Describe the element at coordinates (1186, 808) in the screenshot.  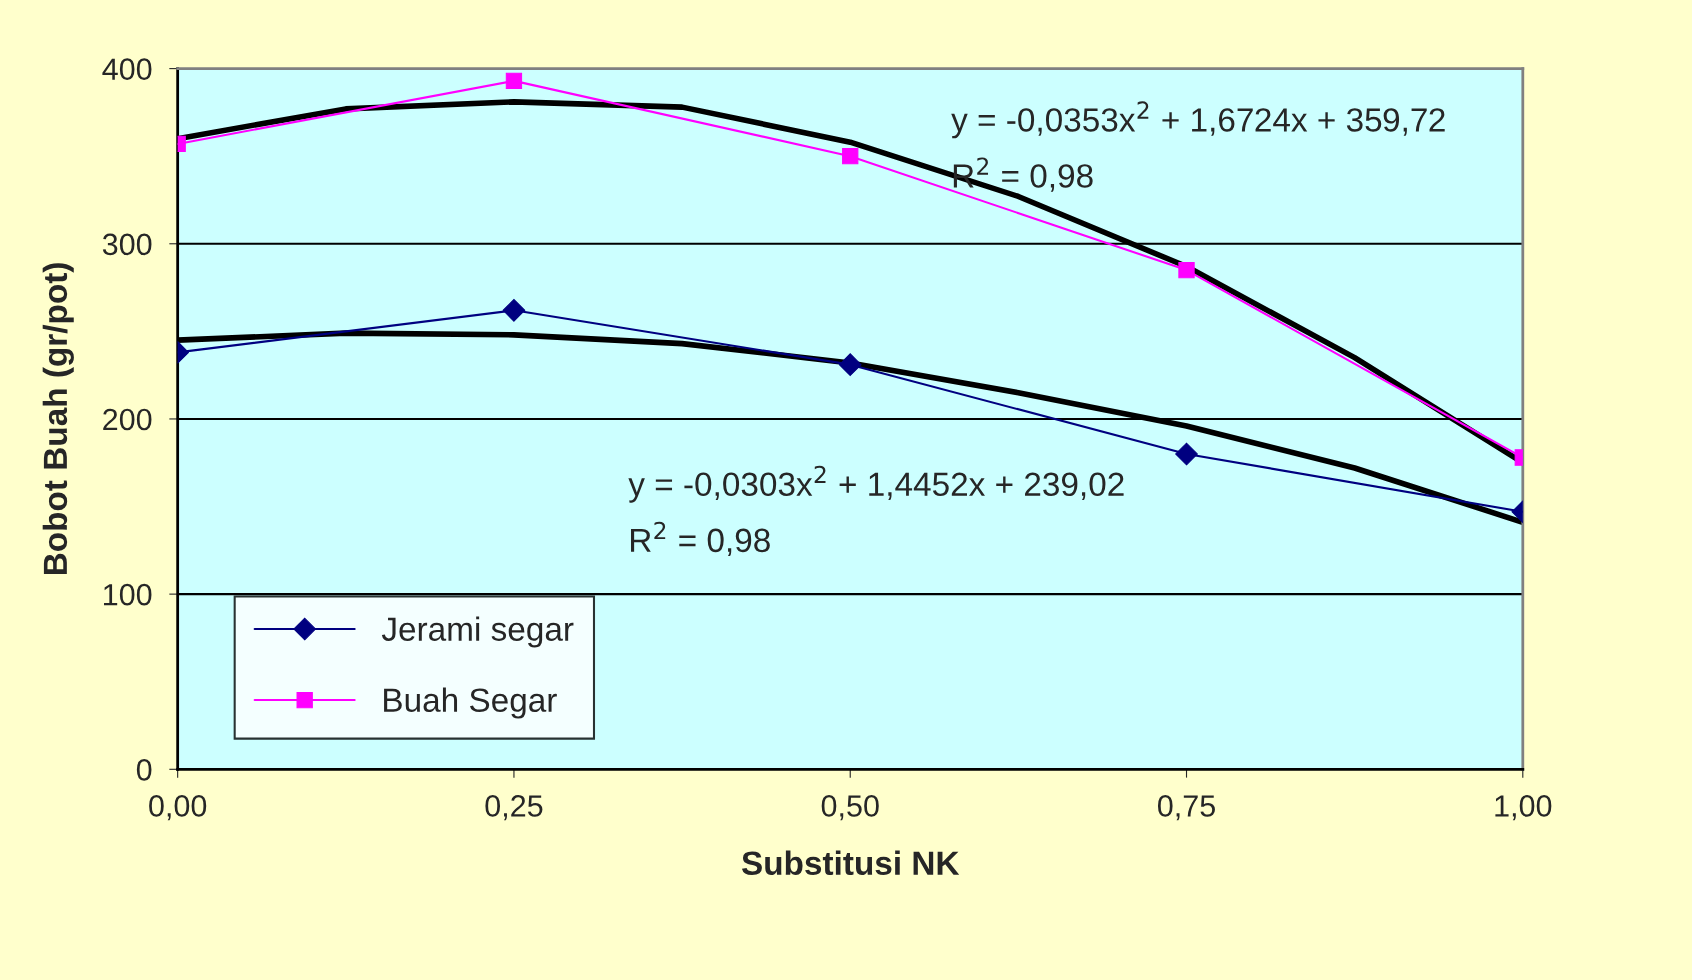
I see `x-tick-label: 0,75` at that location.